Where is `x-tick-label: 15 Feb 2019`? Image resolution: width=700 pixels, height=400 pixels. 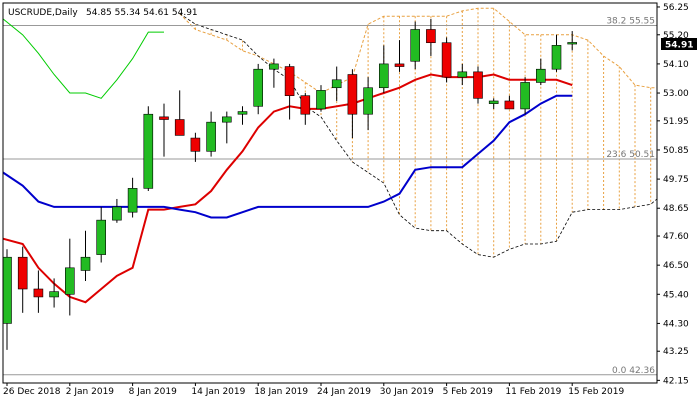
x-tick-label: 15 Feb 2019 is located at coordinates (596, 392).